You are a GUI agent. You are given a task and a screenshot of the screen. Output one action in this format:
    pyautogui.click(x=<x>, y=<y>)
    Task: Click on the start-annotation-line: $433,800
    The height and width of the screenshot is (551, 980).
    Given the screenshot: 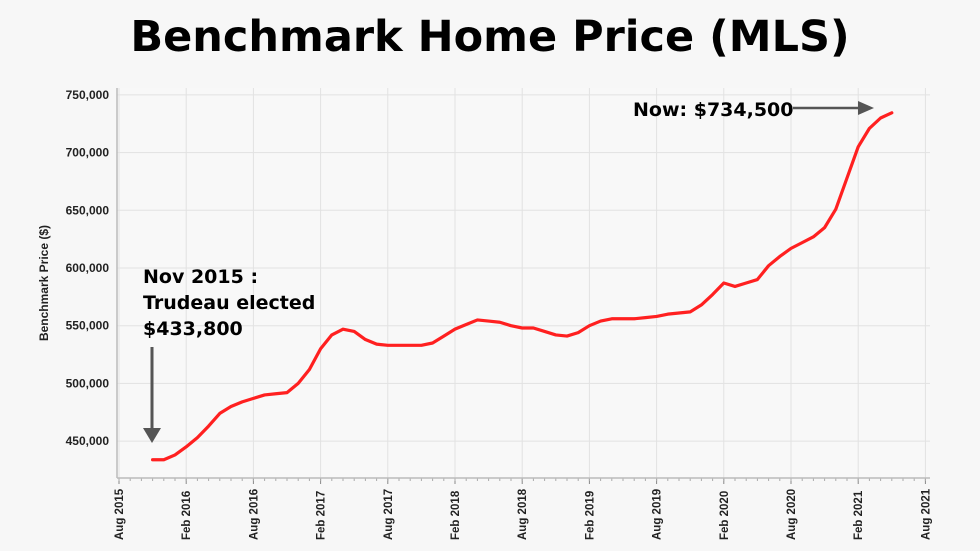 What is the action you would take?
    pyautogui.click(x=193, y=329)
    